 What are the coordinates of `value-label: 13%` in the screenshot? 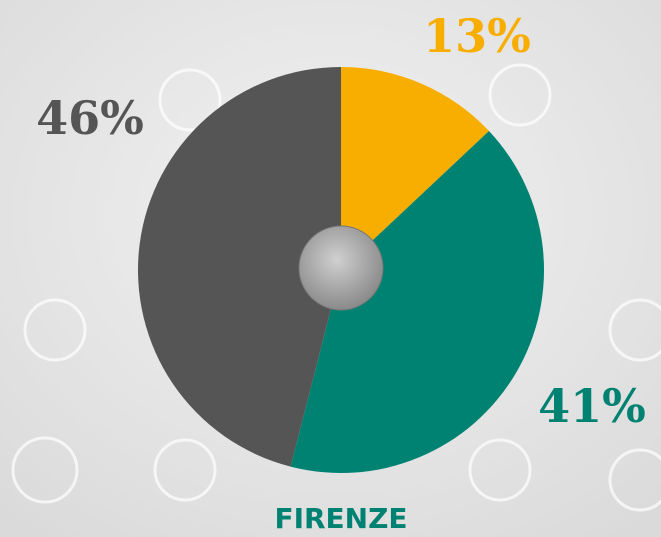 It's located at (477, 36).